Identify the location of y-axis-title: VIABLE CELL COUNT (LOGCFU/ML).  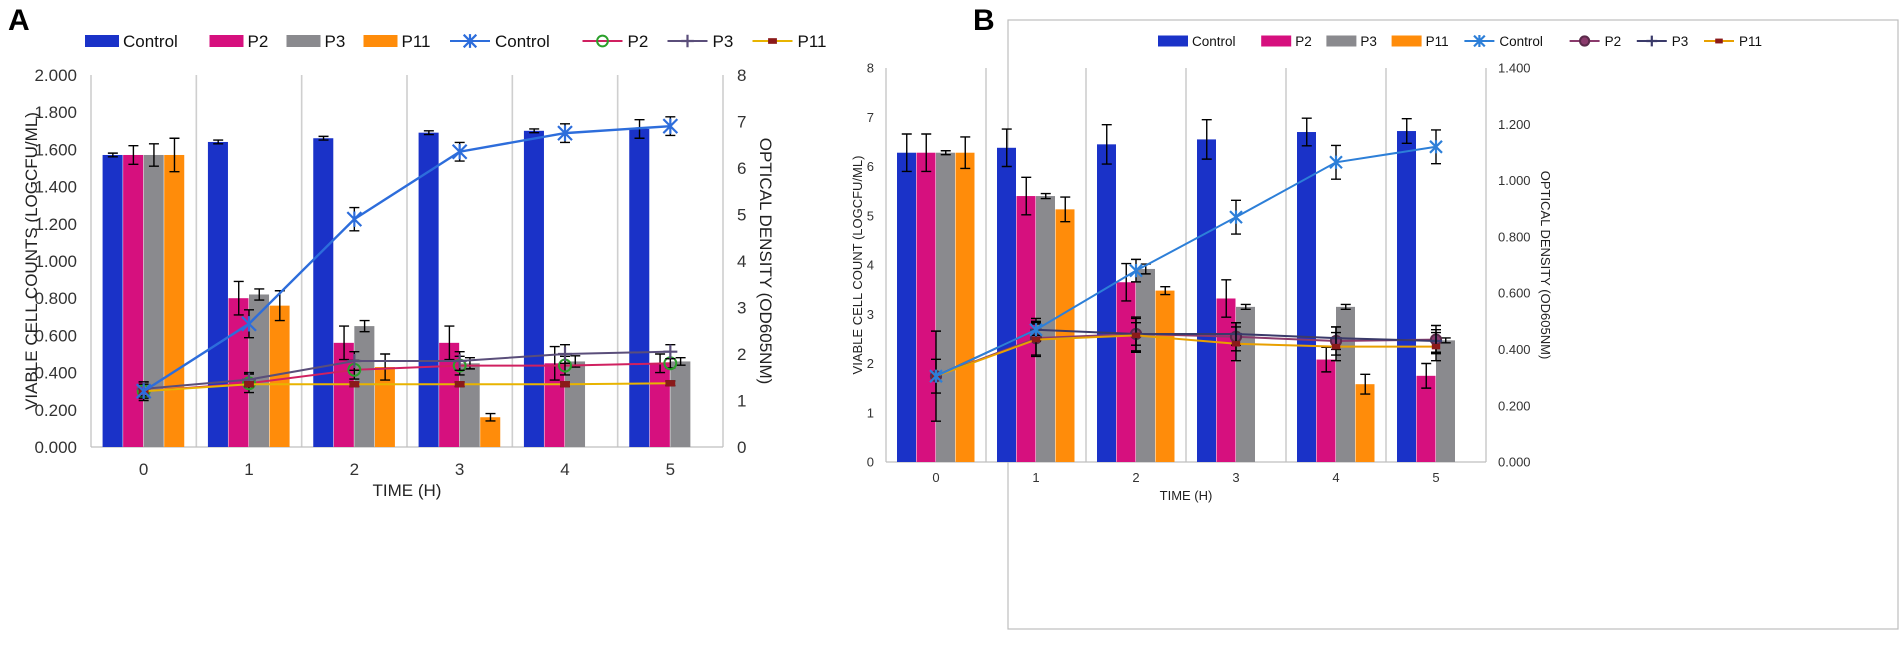
(857, 265).